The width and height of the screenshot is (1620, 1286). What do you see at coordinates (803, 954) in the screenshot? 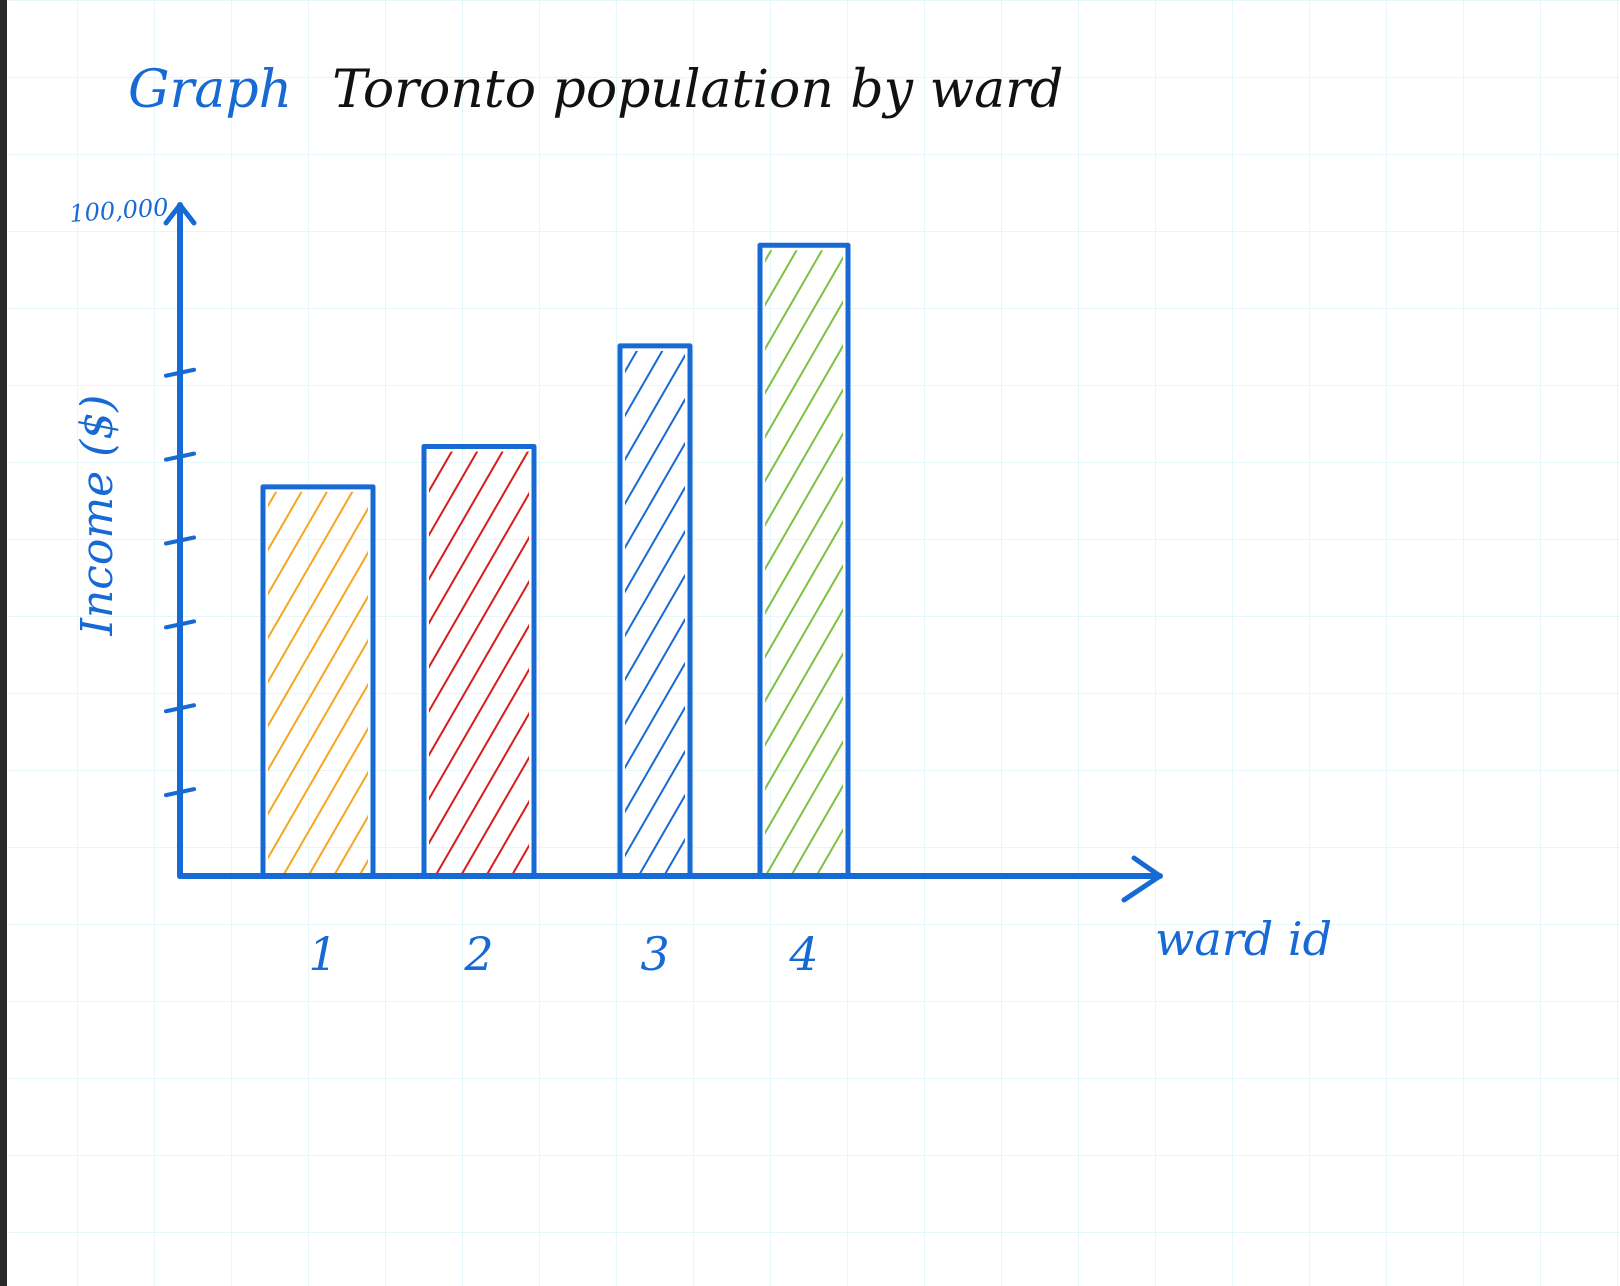
I see `x-tick-label-4: 4` at bounding box center [803, 954].